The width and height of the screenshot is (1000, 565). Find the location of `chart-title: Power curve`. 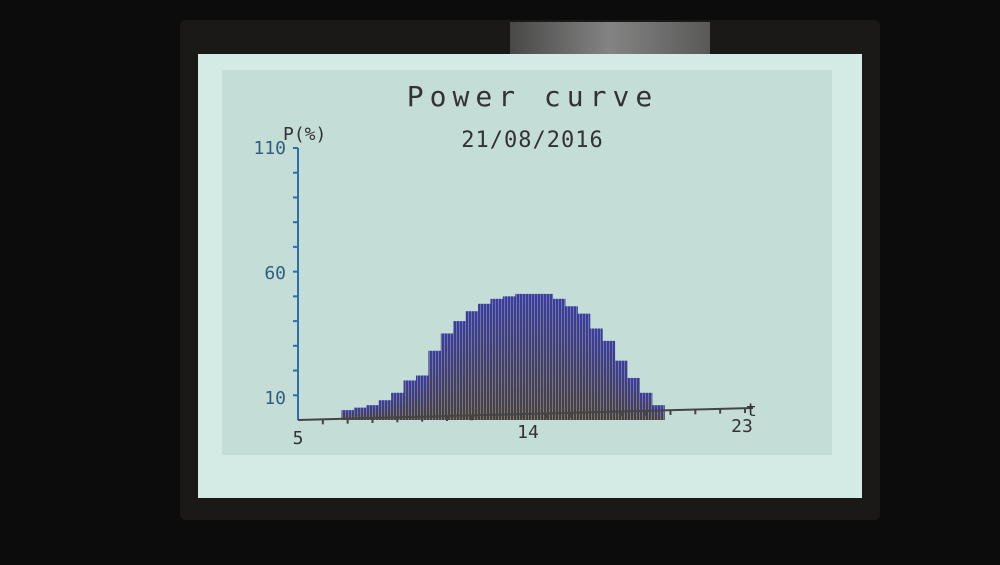

chart-title: Power curve is located at coordinates (532, 96).